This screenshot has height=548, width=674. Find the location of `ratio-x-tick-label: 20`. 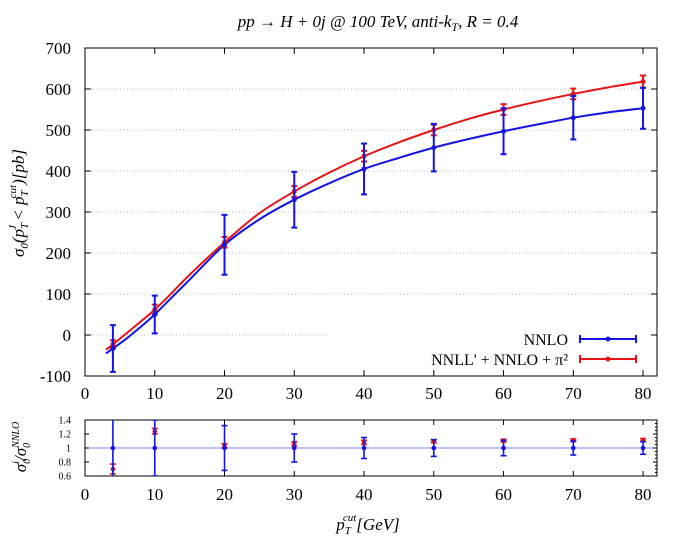

ratio-x-tick-label: 20 is located at coordinates (224, 494).